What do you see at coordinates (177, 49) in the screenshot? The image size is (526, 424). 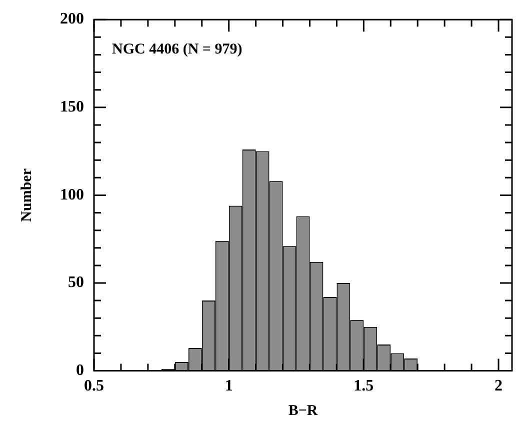 I see `text: NGC 4406 (N = 979)` at bounding box center [177, 49].